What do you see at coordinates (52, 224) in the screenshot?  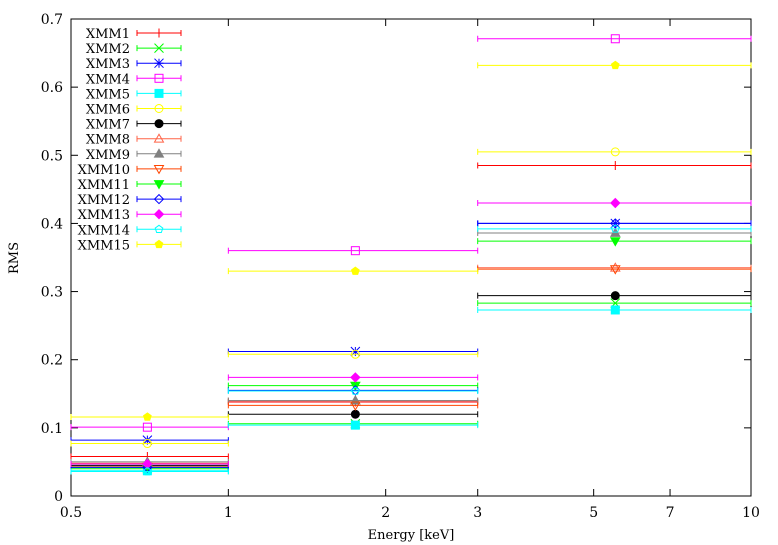 I see `y-tick-label: 0.4` at bounding box center [52, 224].